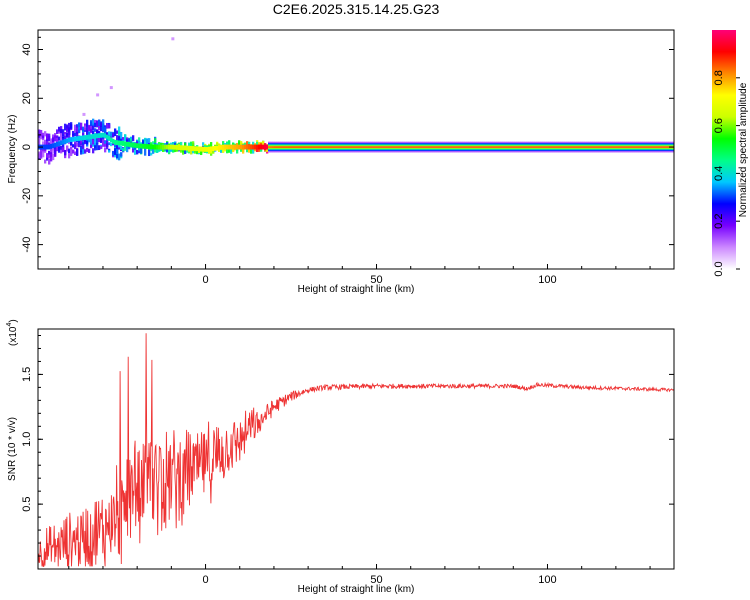 The height and width of the screenshot is (600, 750). I want to click on colorbar-tick-label: 0.0, so click(719, 268).